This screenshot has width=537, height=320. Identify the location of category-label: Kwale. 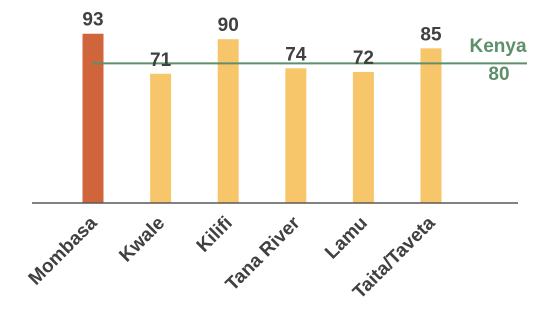
(142, 240).